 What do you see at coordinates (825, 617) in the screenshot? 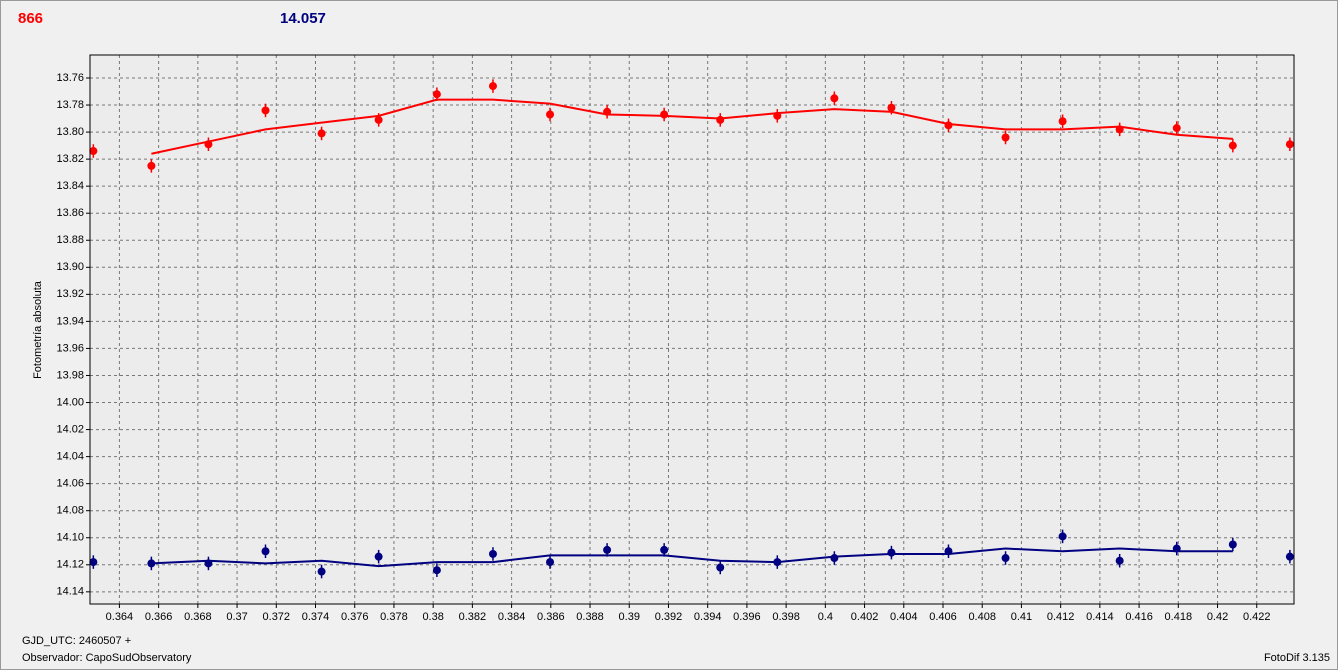
I see `x-tick-label: 0.4` at bounding box center [825, 617].